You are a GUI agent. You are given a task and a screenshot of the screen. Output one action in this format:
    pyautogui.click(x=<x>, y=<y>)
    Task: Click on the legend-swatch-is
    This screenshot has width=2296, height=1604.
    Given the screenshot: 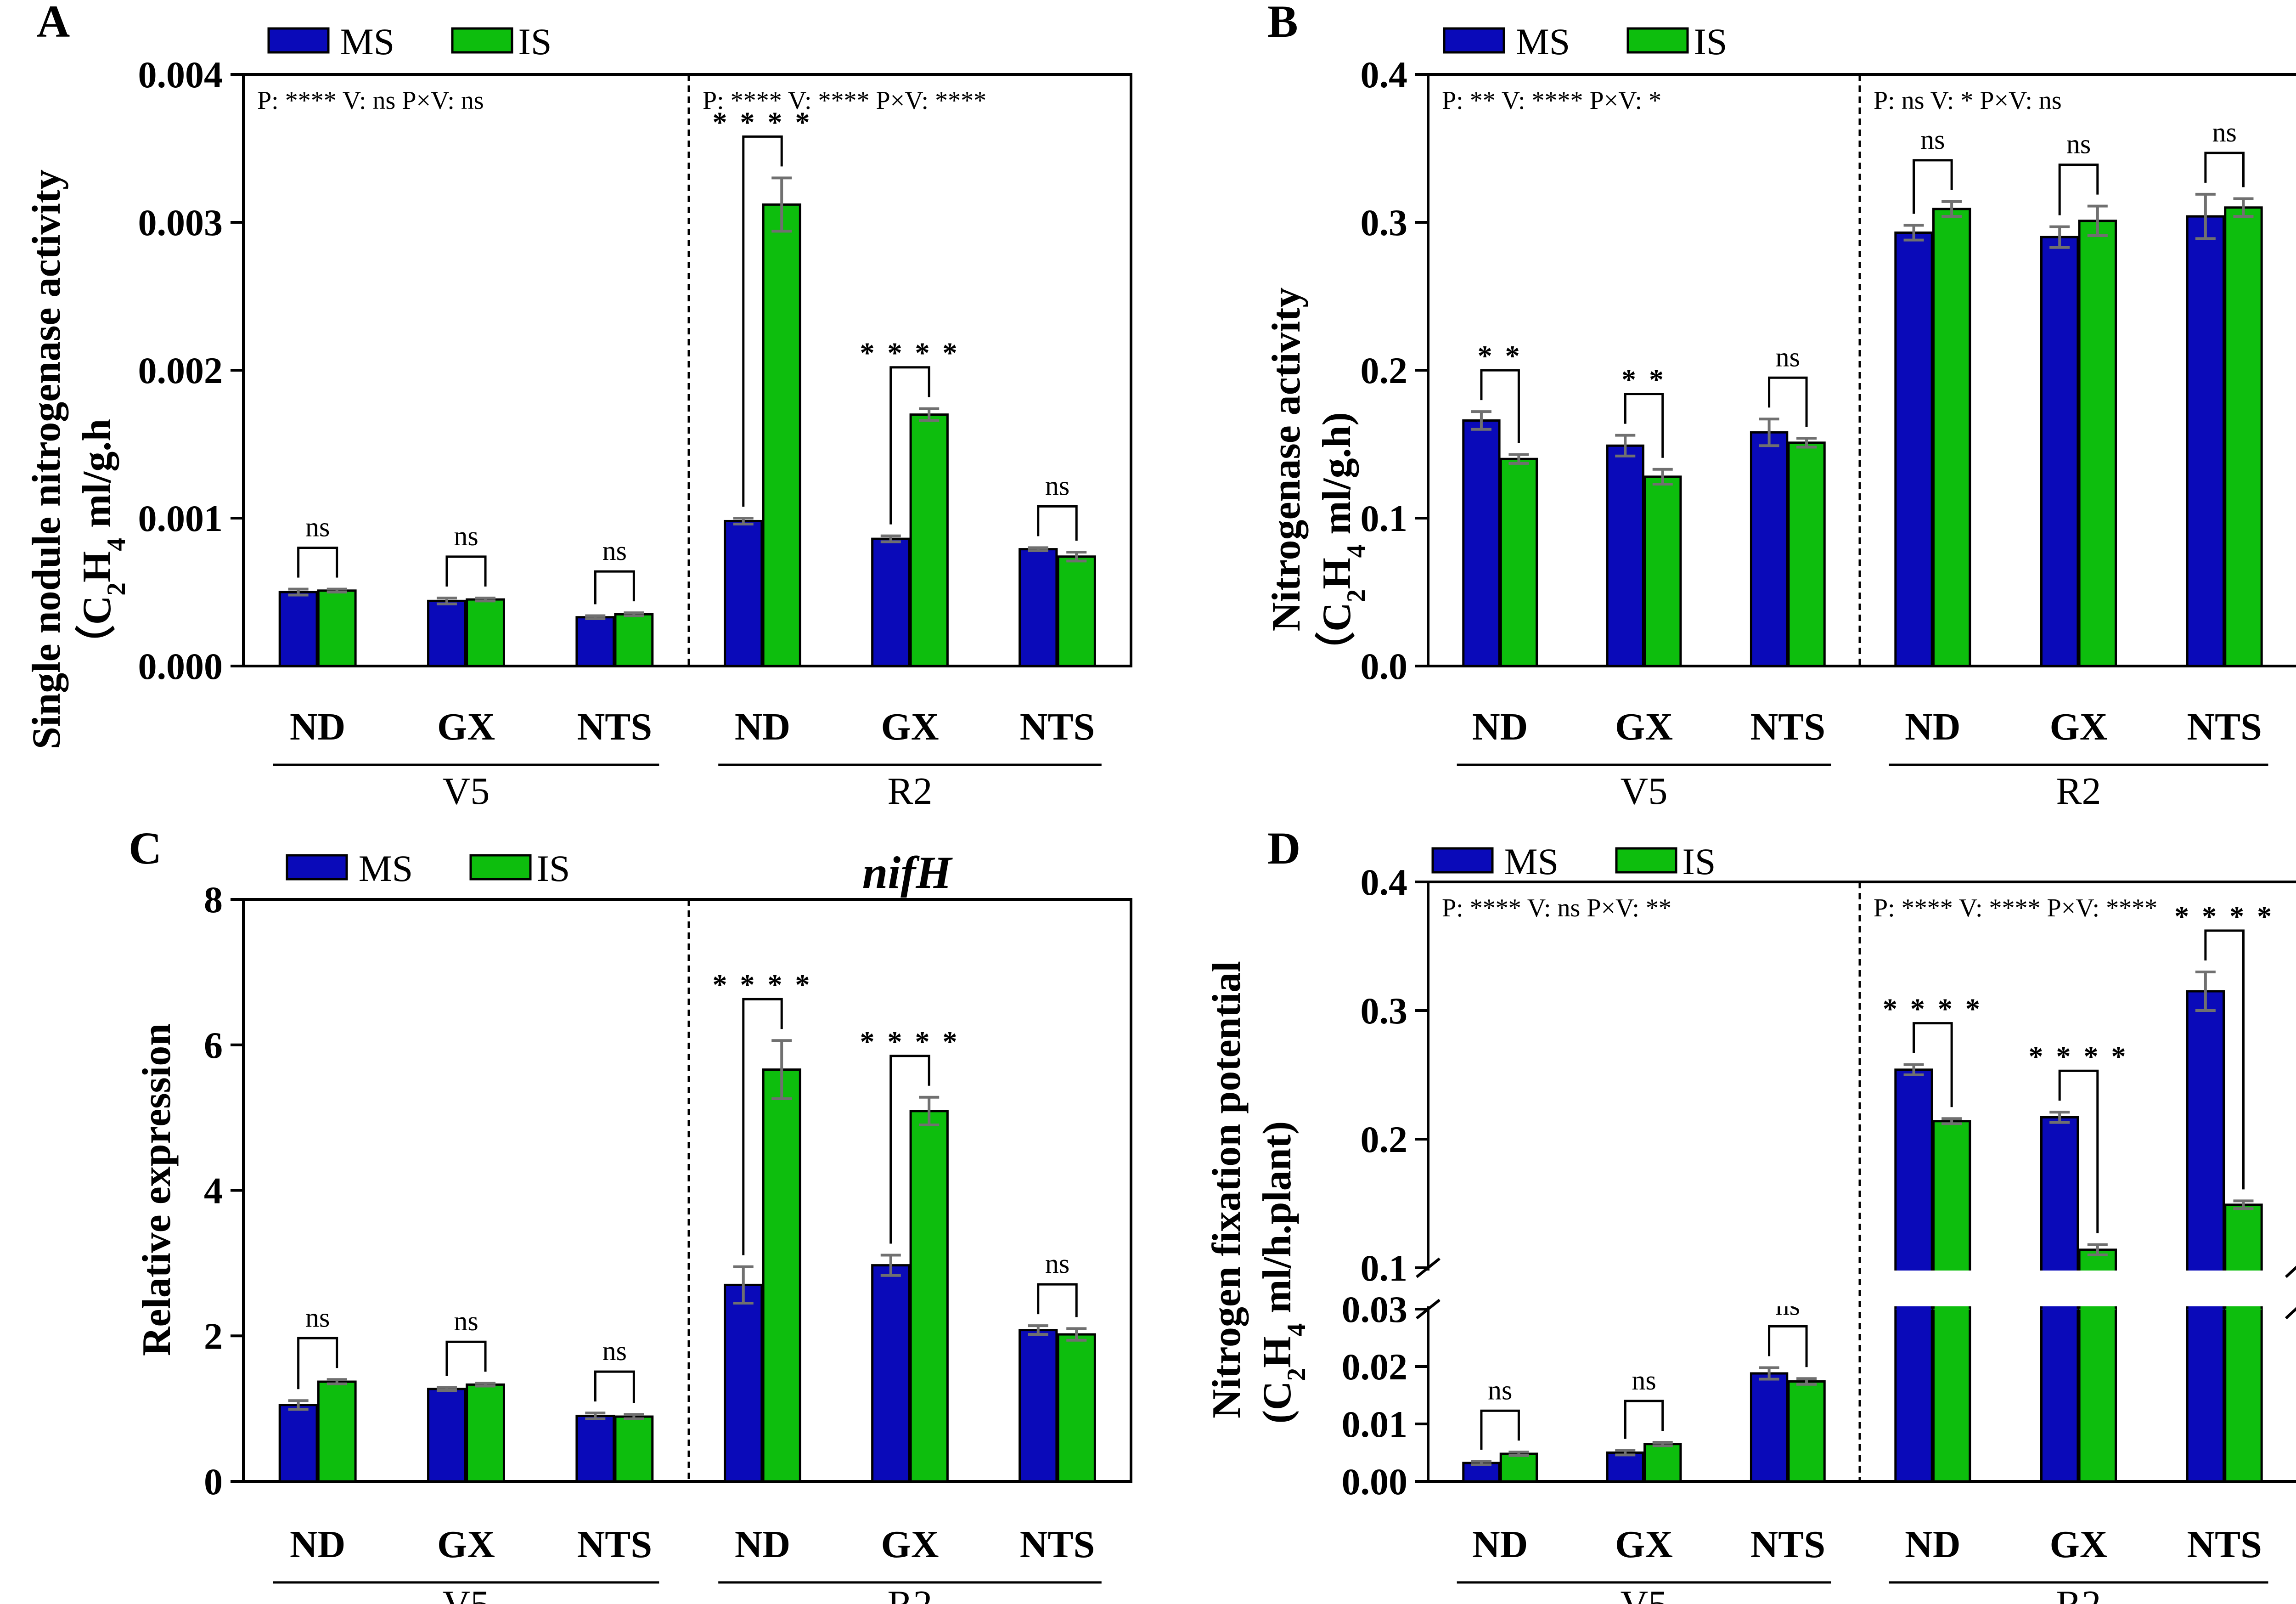 What is the action you would take?
    pyautogui.click(x=1646, y=860)
    